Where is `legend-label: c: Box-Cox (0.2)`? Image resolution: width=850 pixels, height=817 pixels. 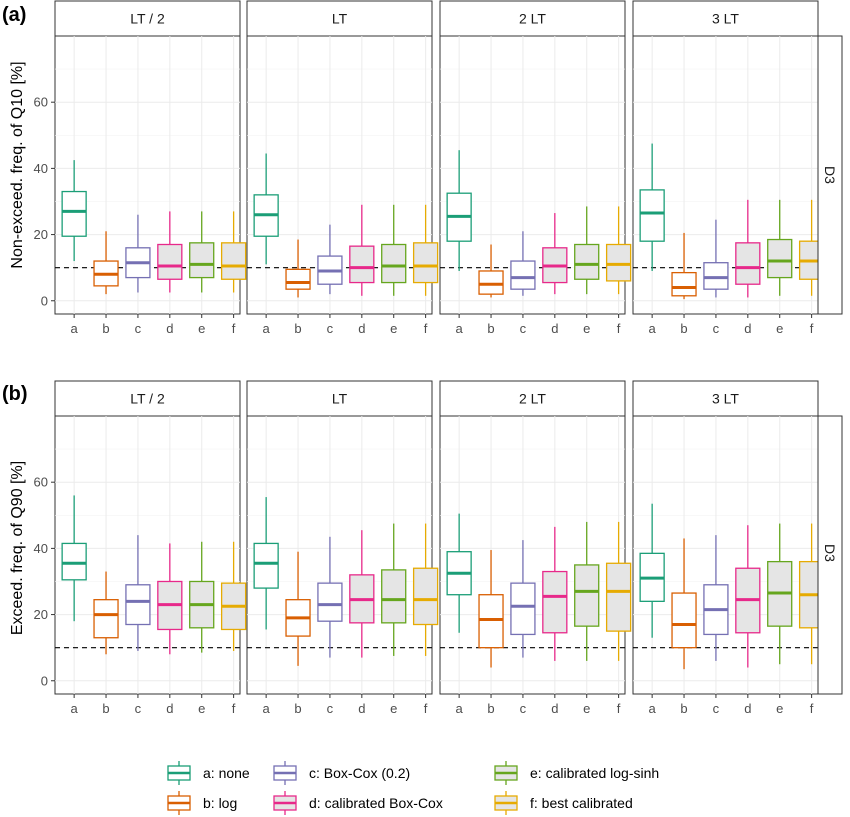
legend-label: c: Box-Cox (0.2) is located at coordinates (359, 773).